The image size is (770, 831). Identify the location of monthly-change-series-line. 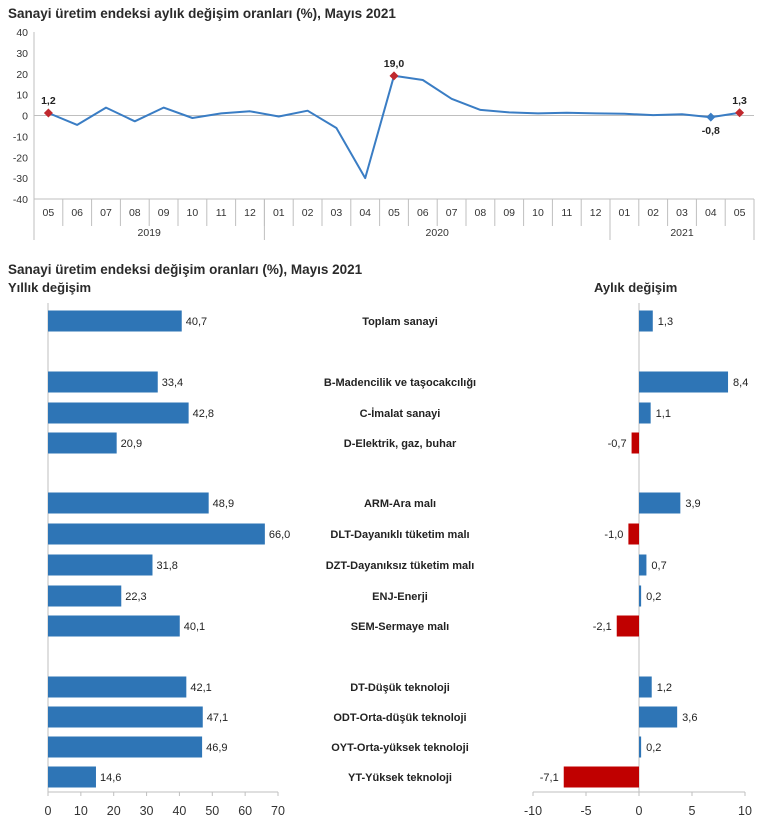
(394, 127).